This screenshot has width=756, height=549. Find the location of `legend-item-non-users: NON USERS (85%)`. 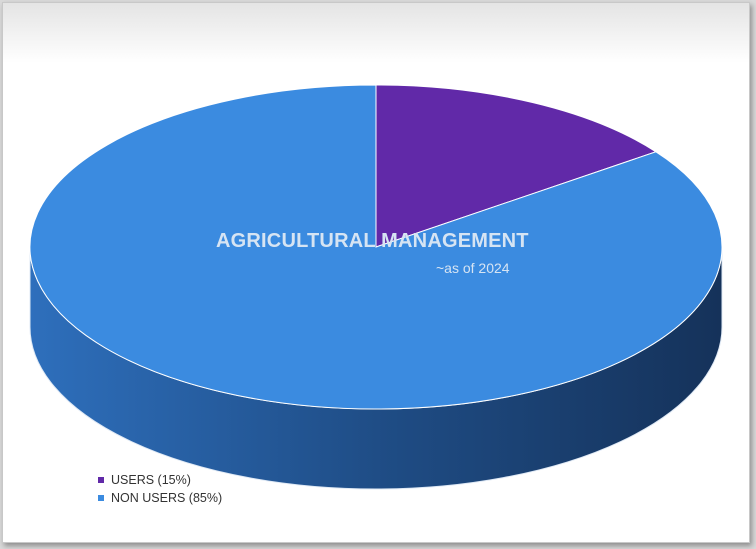

legend-item-non-users: NON USERS (85%) is located at coordinates (160, 498).